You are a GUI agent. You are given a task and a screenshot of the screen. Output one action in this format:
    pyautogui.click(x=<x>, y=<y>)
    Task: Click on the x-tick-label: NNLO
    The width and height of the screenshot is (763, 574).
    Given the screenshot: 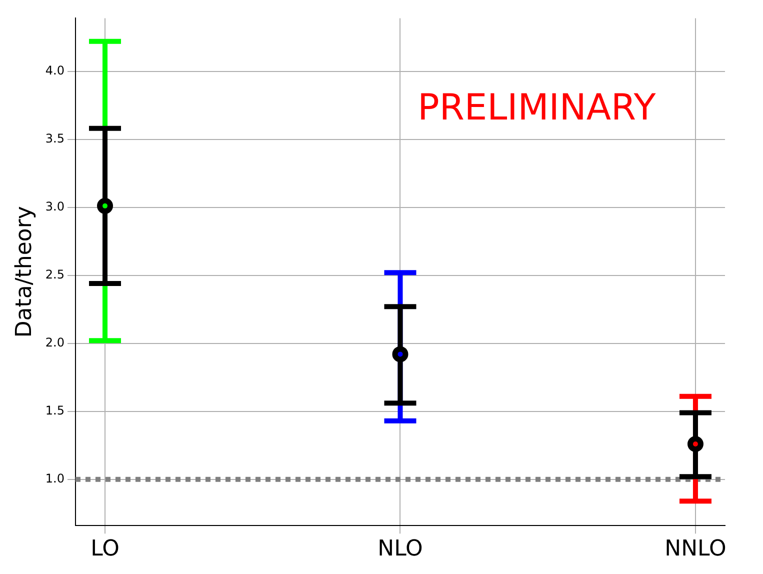 What is the action you would take?
    pyautogui.click(x=695, y=549)
    